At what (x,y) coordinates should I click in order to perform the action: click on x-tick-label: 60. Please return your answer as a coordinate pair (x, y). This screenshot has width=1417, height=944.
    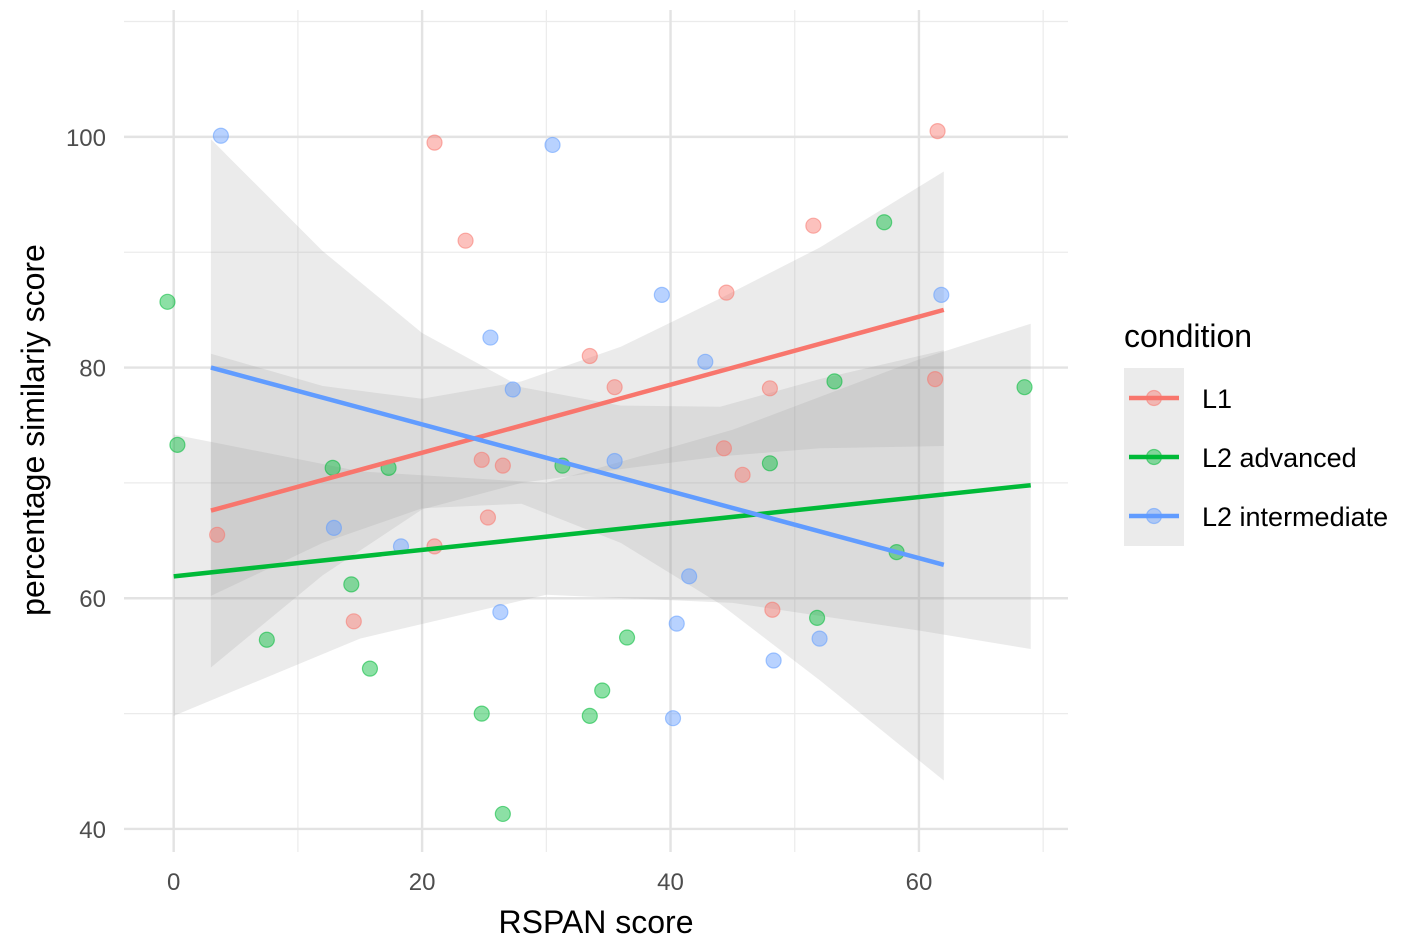
    Looking at the image, I should click on (919, 882).